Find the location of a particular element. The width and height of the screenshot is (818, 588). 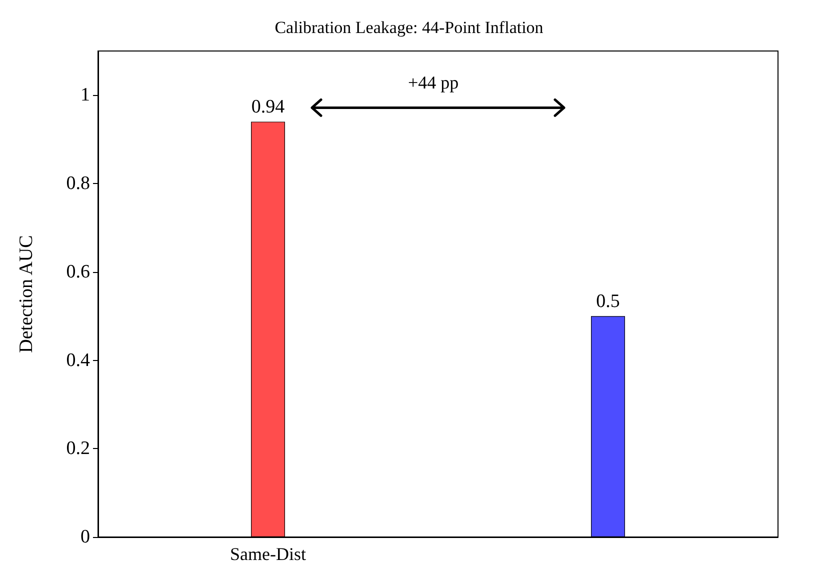

annotation: +44 pp is located at coordinates (433, 82).